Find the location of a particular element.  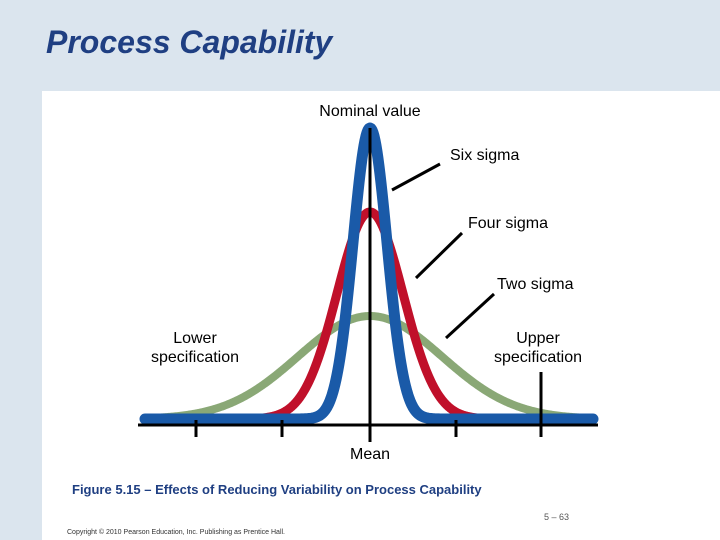

side-band is located at coordinates (21, 315).